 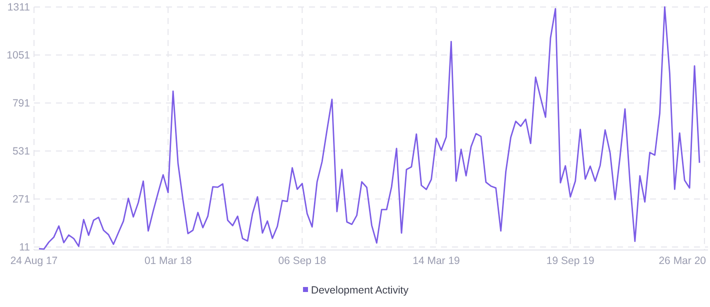 I want to click on x-tick-label: 06 Sep 18, so click(x=302, y=261).